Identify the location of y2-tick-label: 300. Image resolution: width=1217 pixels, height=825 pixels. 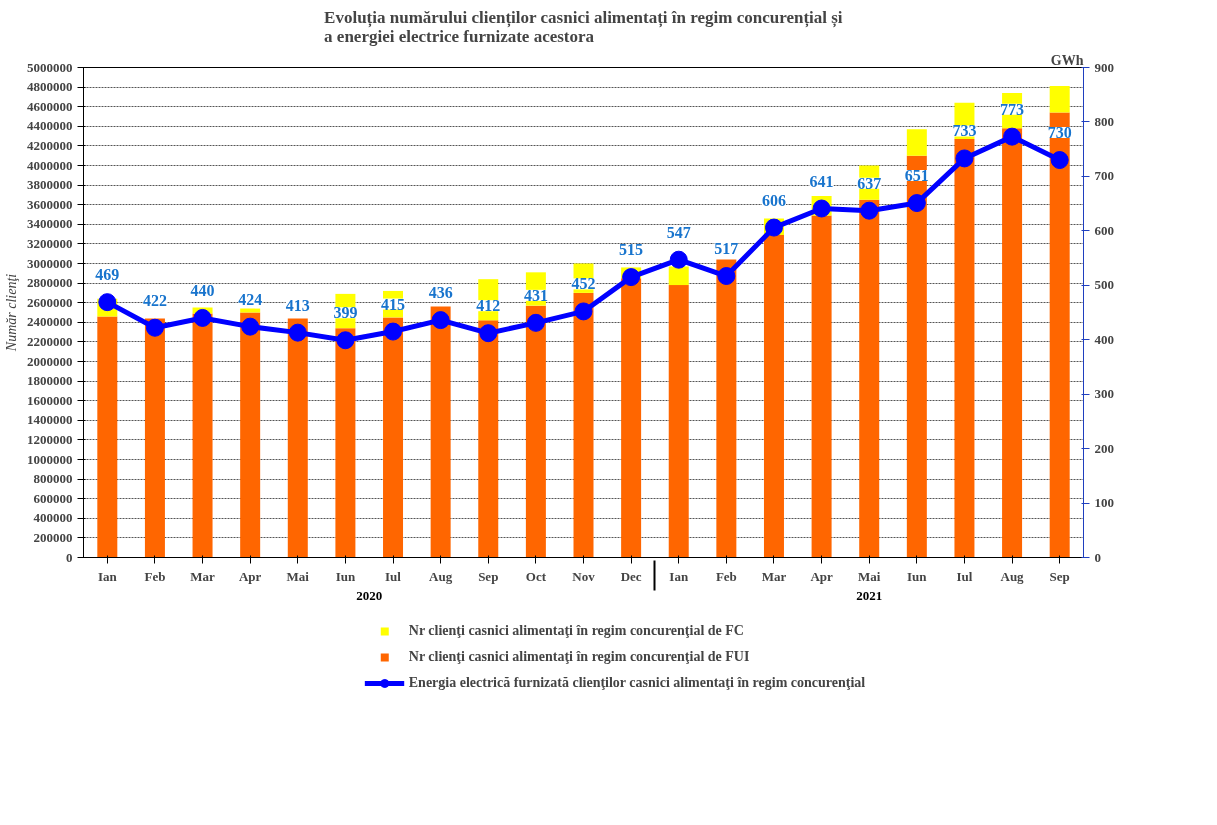
(1104, 394).